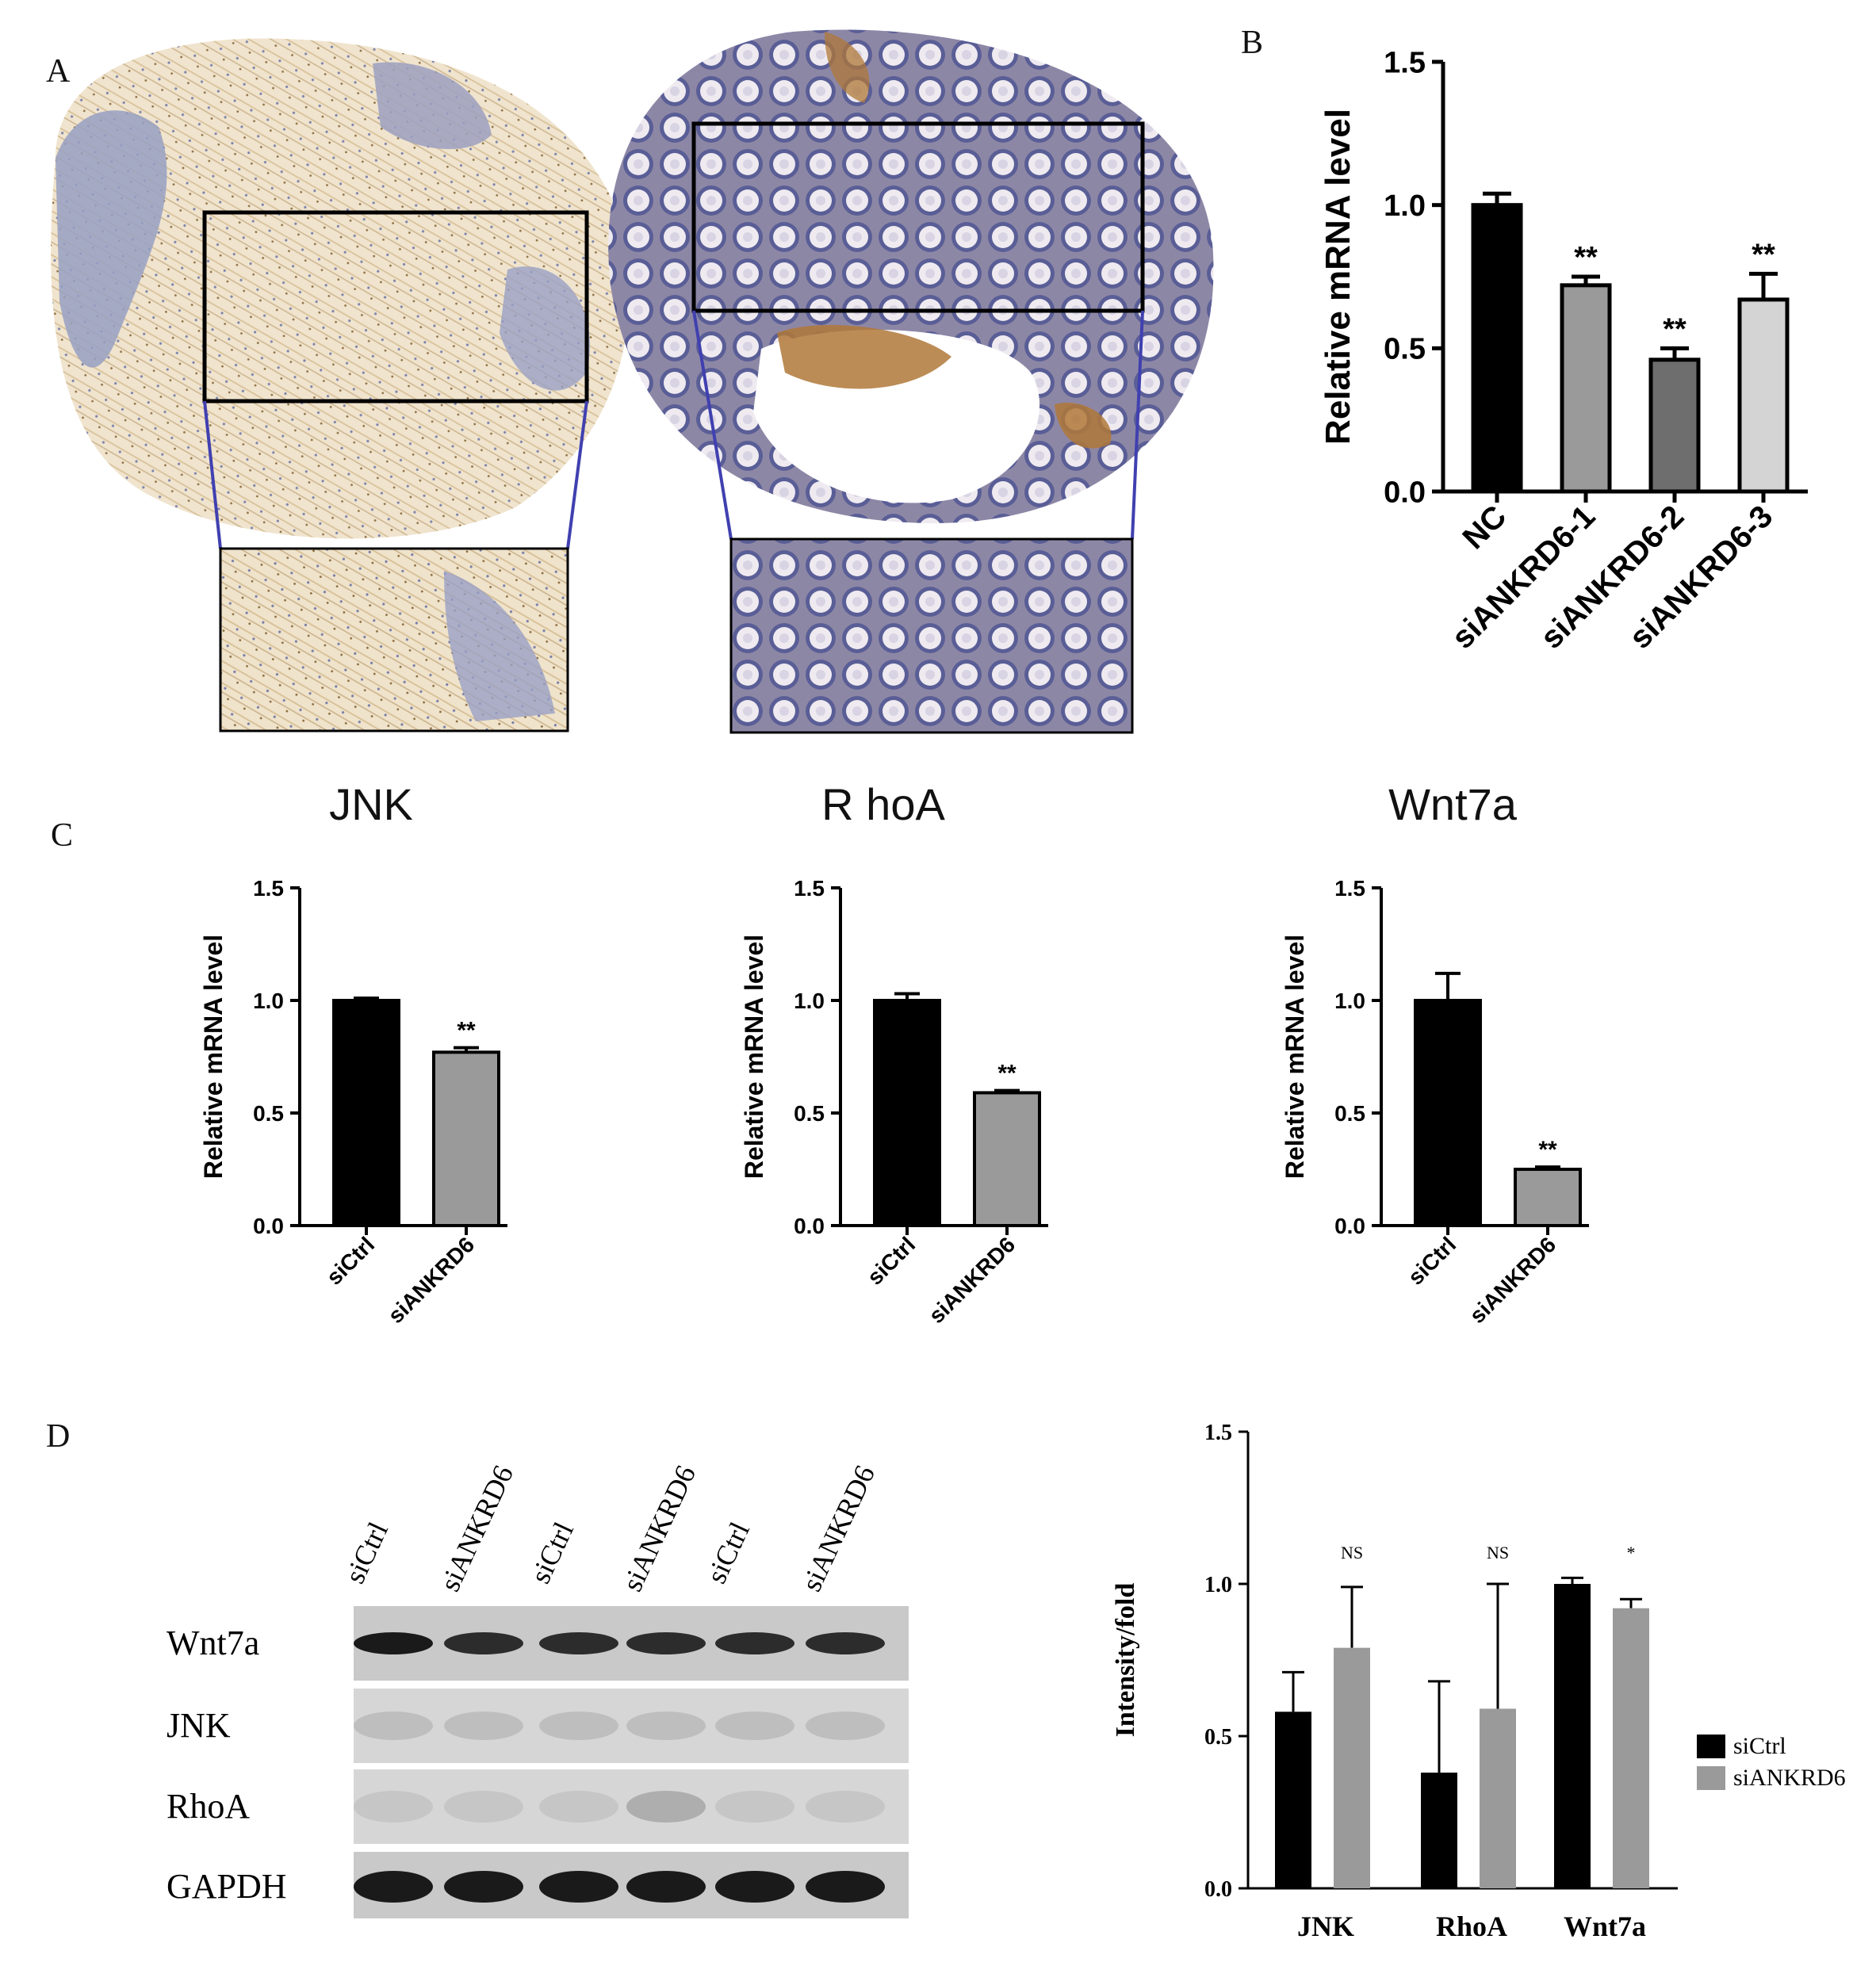  Describe the element at coordinates (1485, 527) in the screenshot. I see `x-tick-label: NC` at that location.